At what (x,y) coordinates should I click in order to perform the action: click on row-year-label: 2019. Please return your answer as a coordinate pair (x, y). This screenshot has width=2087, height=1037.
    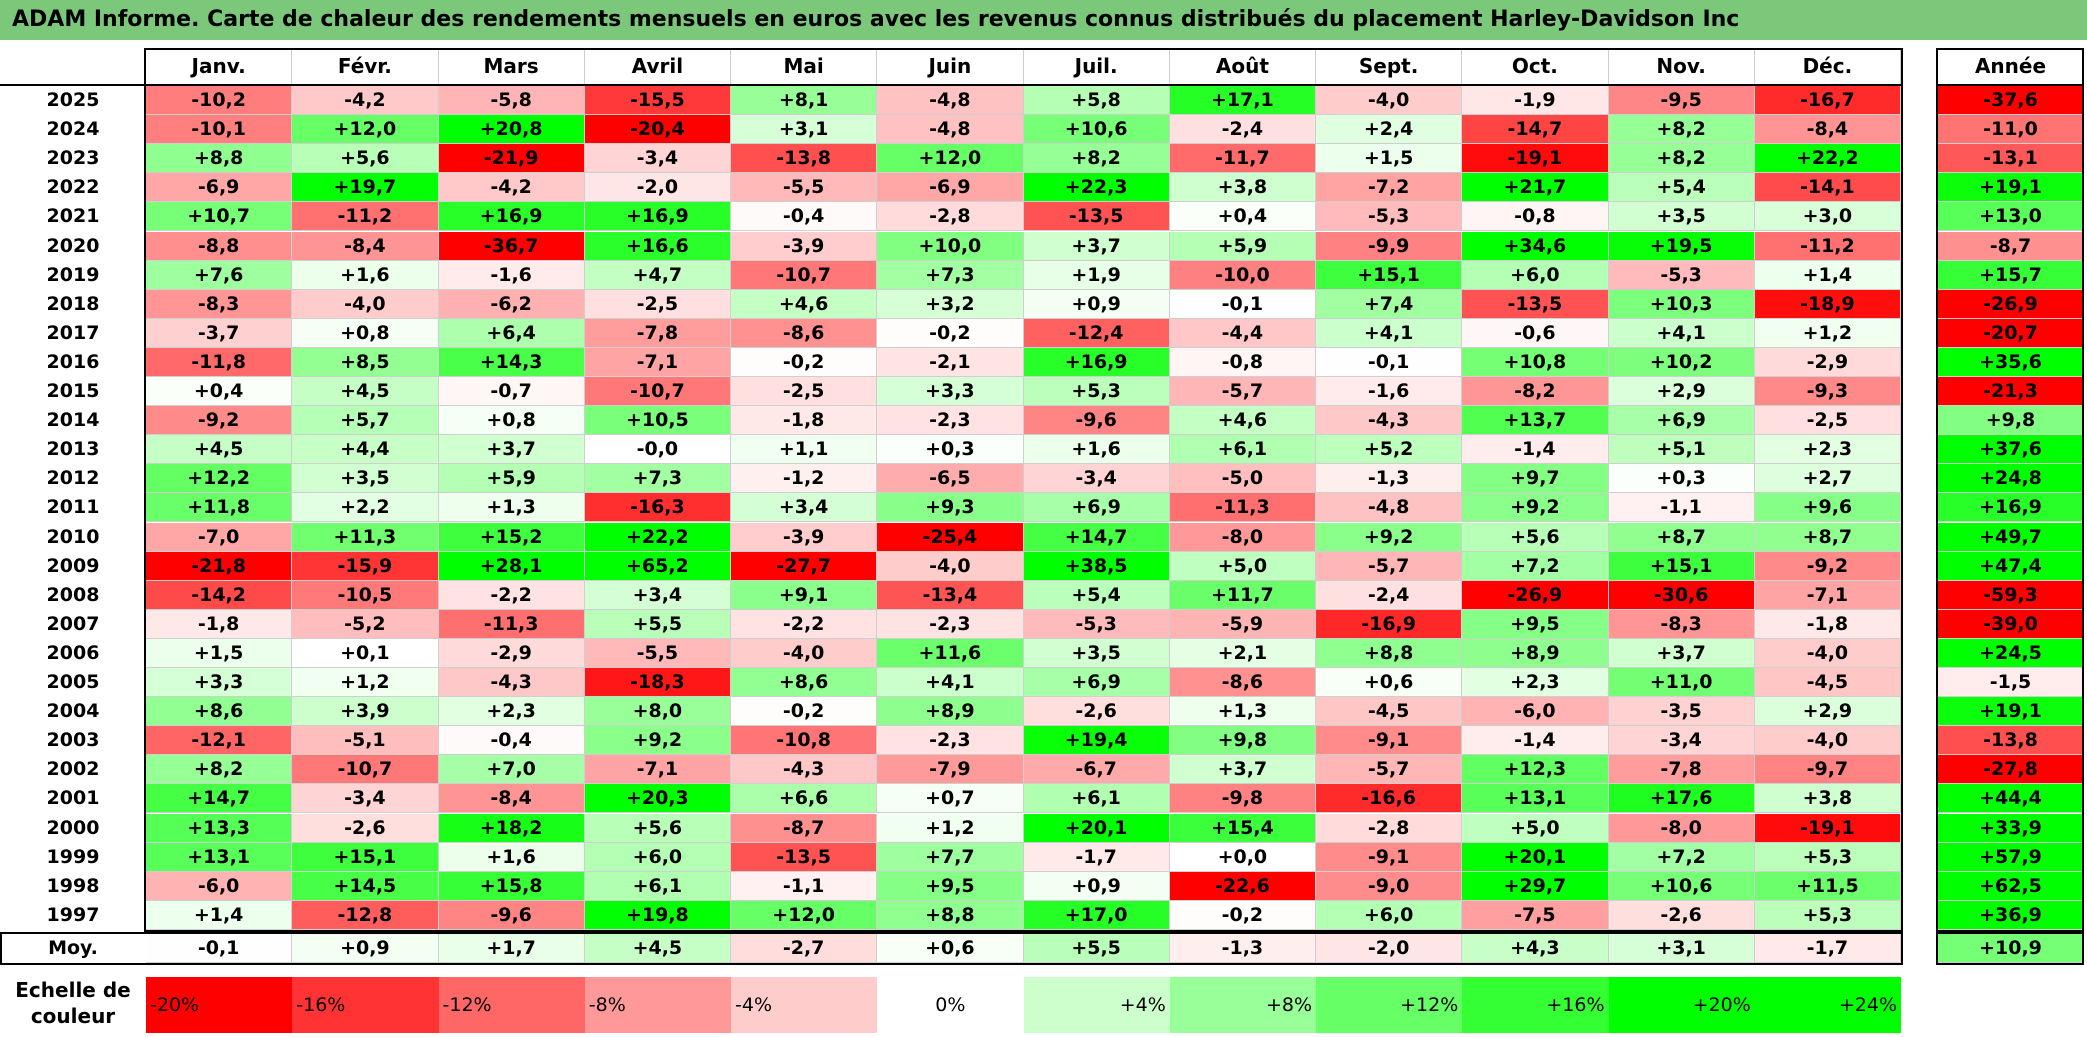
    Looking at the image, I should click on (73, 274).